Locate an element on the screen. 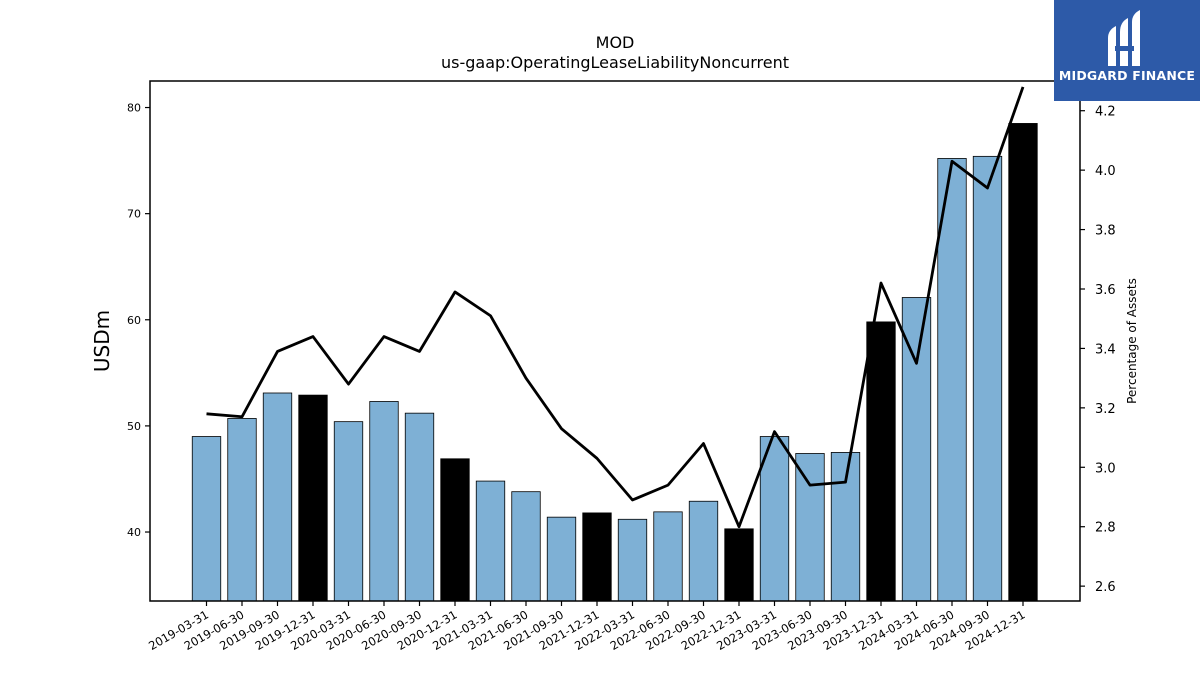 This screenshot has height=675, width=1200. y2-tick-label: 3.6 is located at coordinates (1105, 290).